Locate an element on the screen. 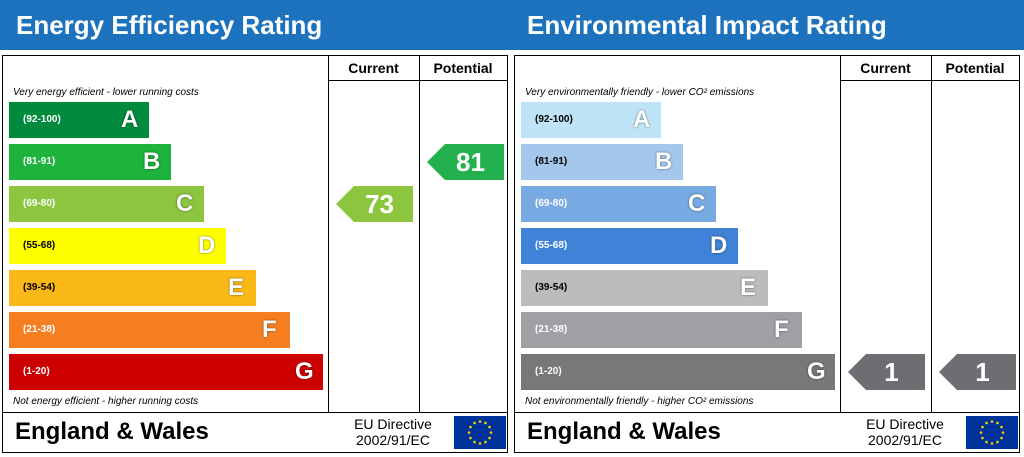  environment-header: Environmental Impact Rating is located at coordinates (768, 25).